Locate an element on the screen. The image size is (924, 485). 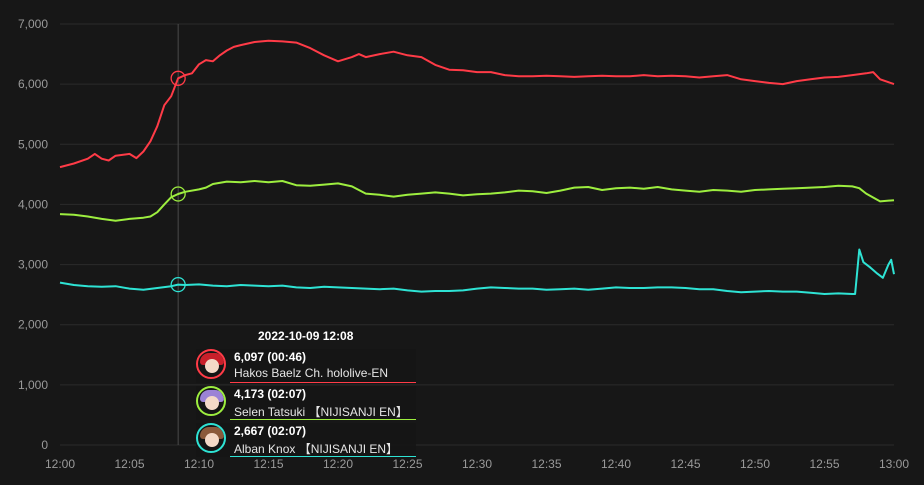
x-tick-label: 12:00 is located at coordinates (60, 464).